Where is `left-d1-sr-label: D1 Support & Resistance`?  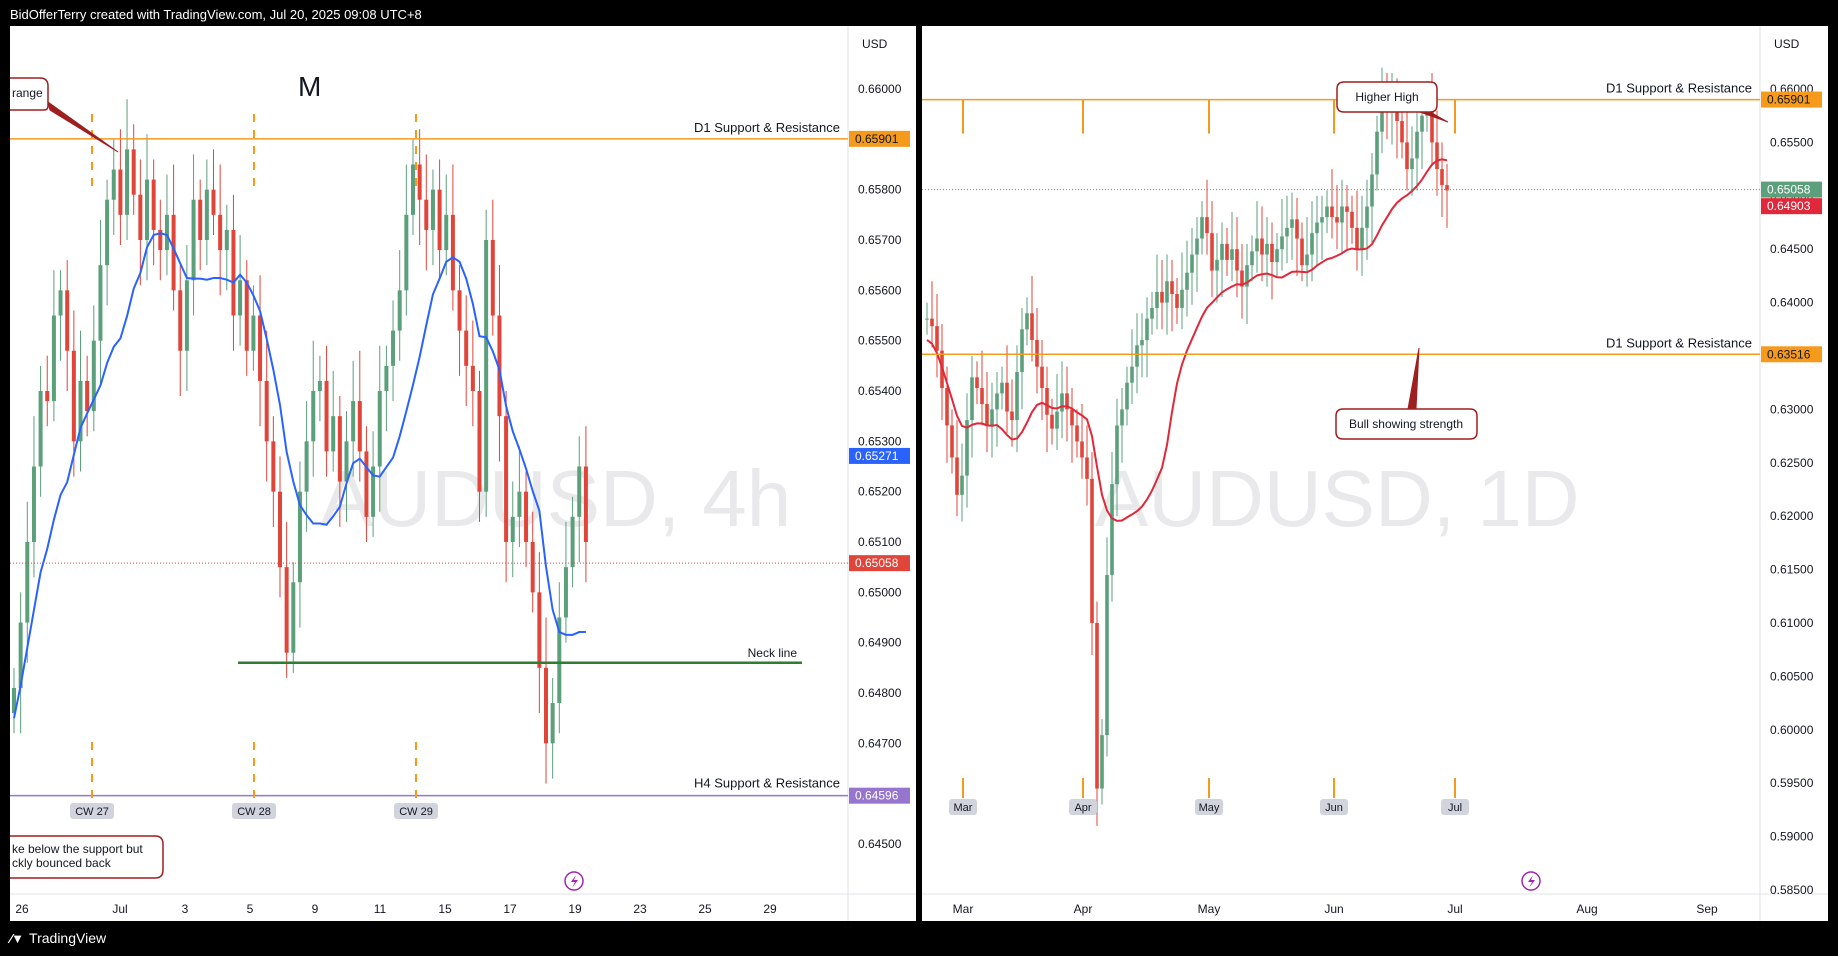
left-d1-sr-label: D1 Support & Resistance is located at coordinates (767, 127).